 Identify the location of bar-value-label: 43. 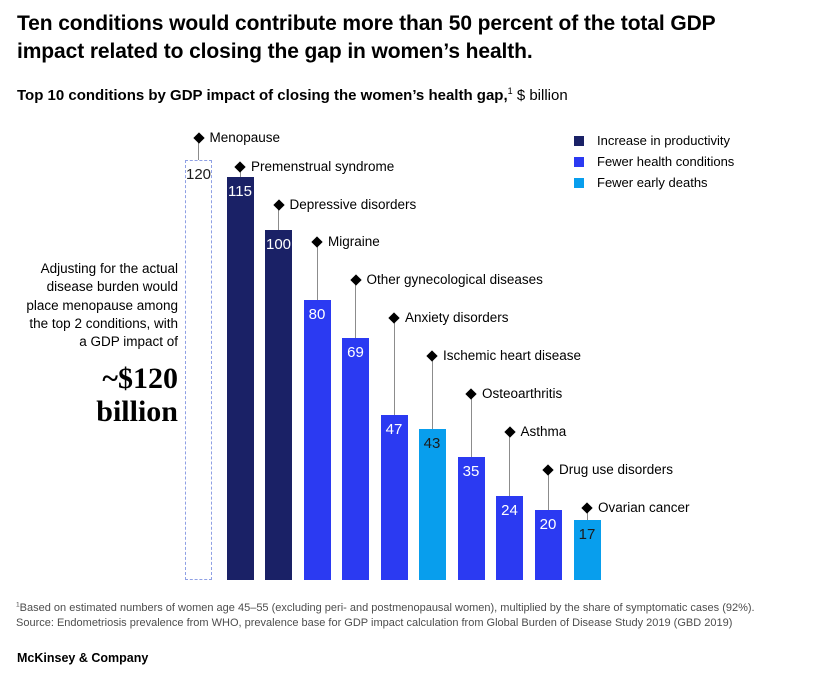
(432, 443).